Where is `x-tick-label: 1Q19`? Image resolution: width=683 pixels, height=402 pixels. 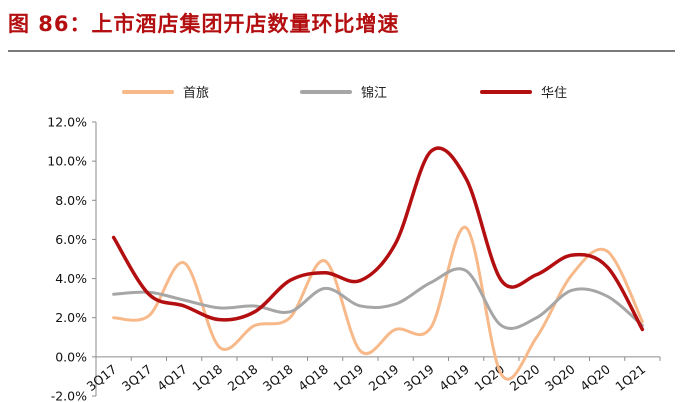
x-tick-label: 1Q19 is located at coordinates (348, 377).